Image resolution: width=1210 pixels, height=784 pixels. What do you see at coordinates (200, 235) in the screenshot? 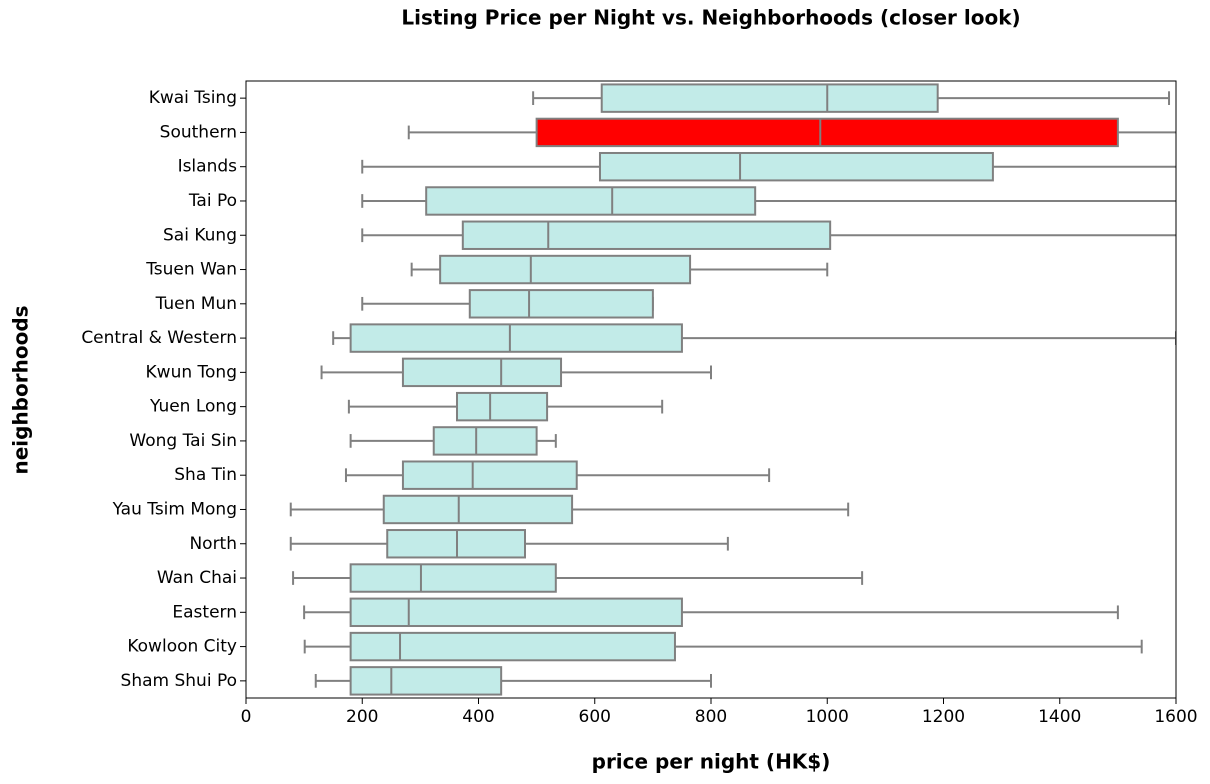
I see `y-tick-label: Sai Kung` at bounding box center [200, 235].